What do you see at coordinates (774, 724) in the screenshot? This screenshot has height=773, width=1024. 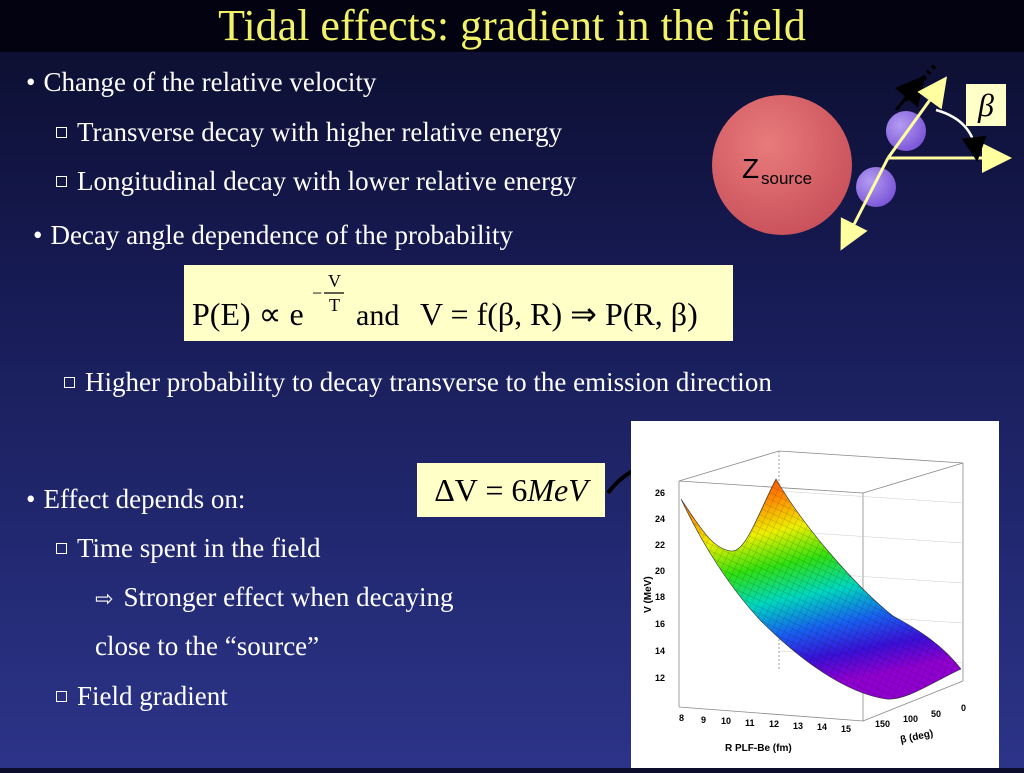 I see `x-tick: 12` at bounding box center [774, 724].